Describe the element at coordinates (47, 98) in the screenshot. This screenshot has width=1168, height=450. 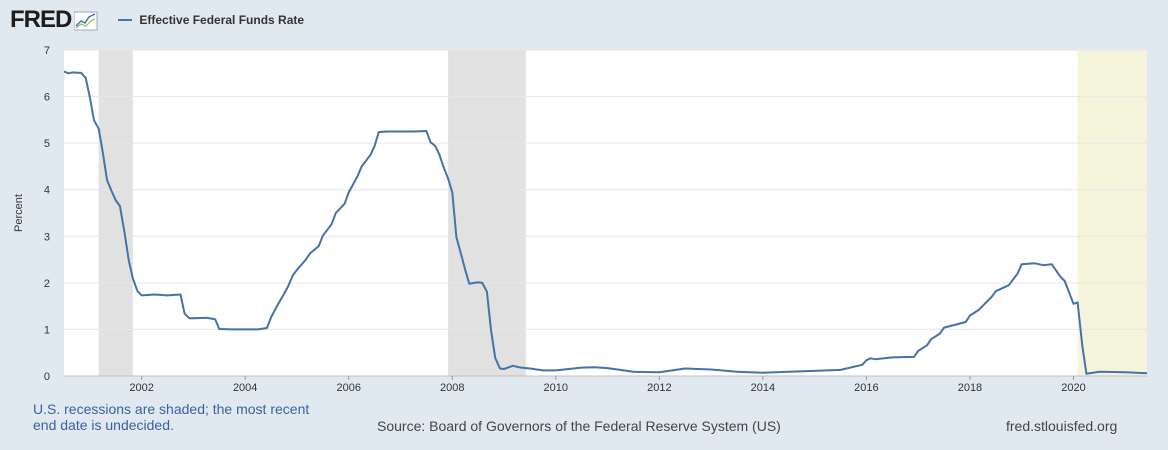
I see `y-tick-label: 6` at that location.